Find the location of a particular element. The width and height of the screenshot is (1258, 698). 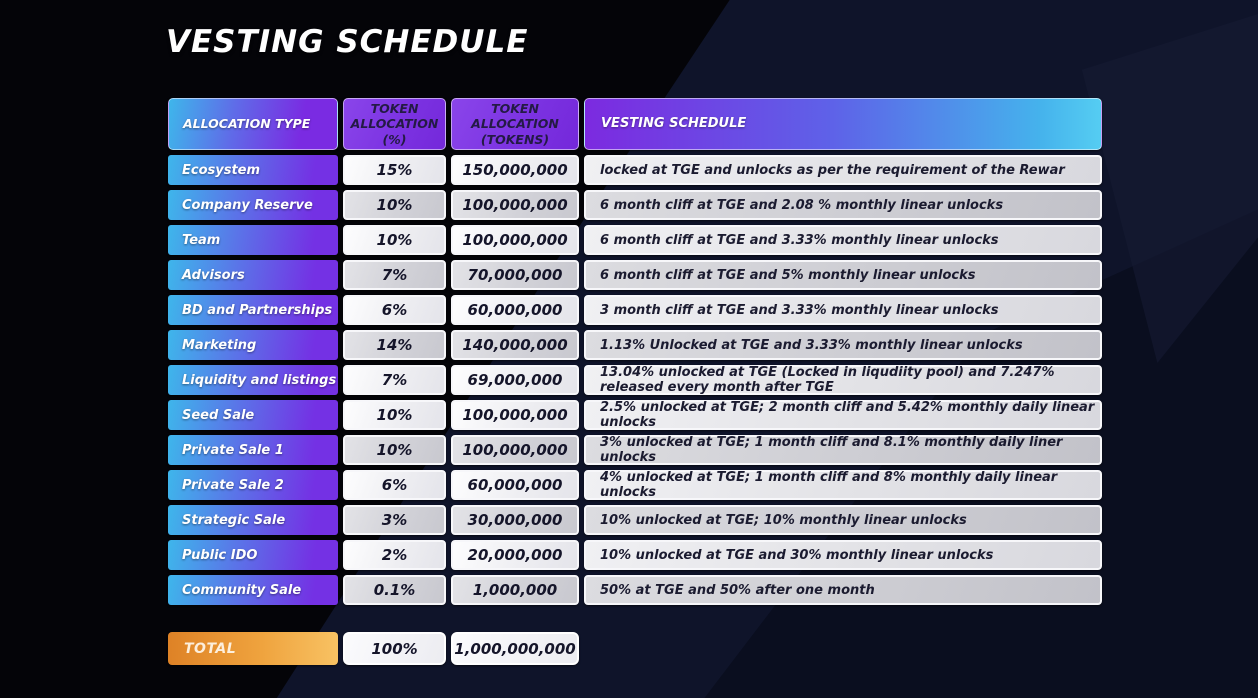

row-label: Private Sale 1 is located at coordinates (253, 450).